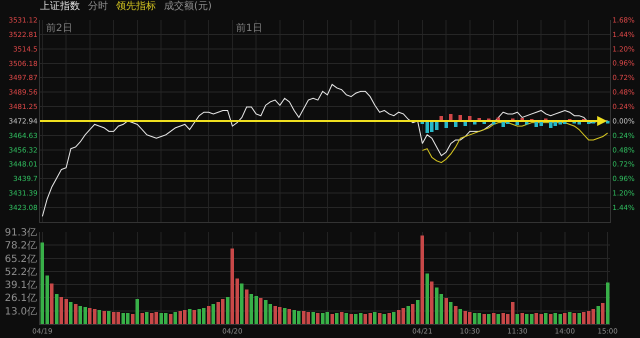 Image resolution: width=640 pixels, height=338 pixels. What do you see at coordinates (136, 7) in the screenshot?
I see `text: 领先指标` at bounding box center [136, 7].